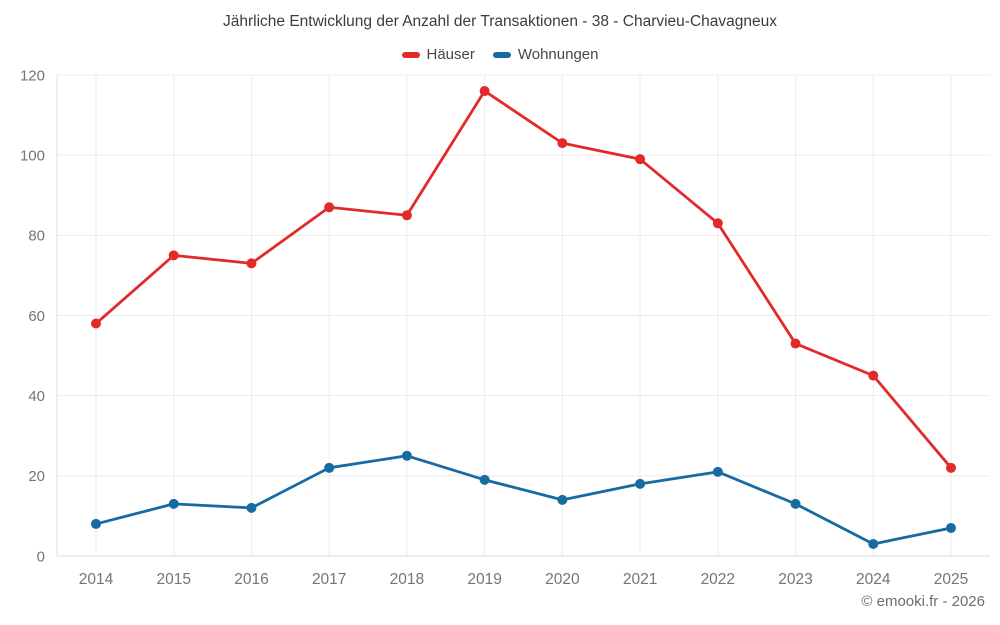  I want to click on legend-swatch-wohnungen-icon, so click(501, 54).